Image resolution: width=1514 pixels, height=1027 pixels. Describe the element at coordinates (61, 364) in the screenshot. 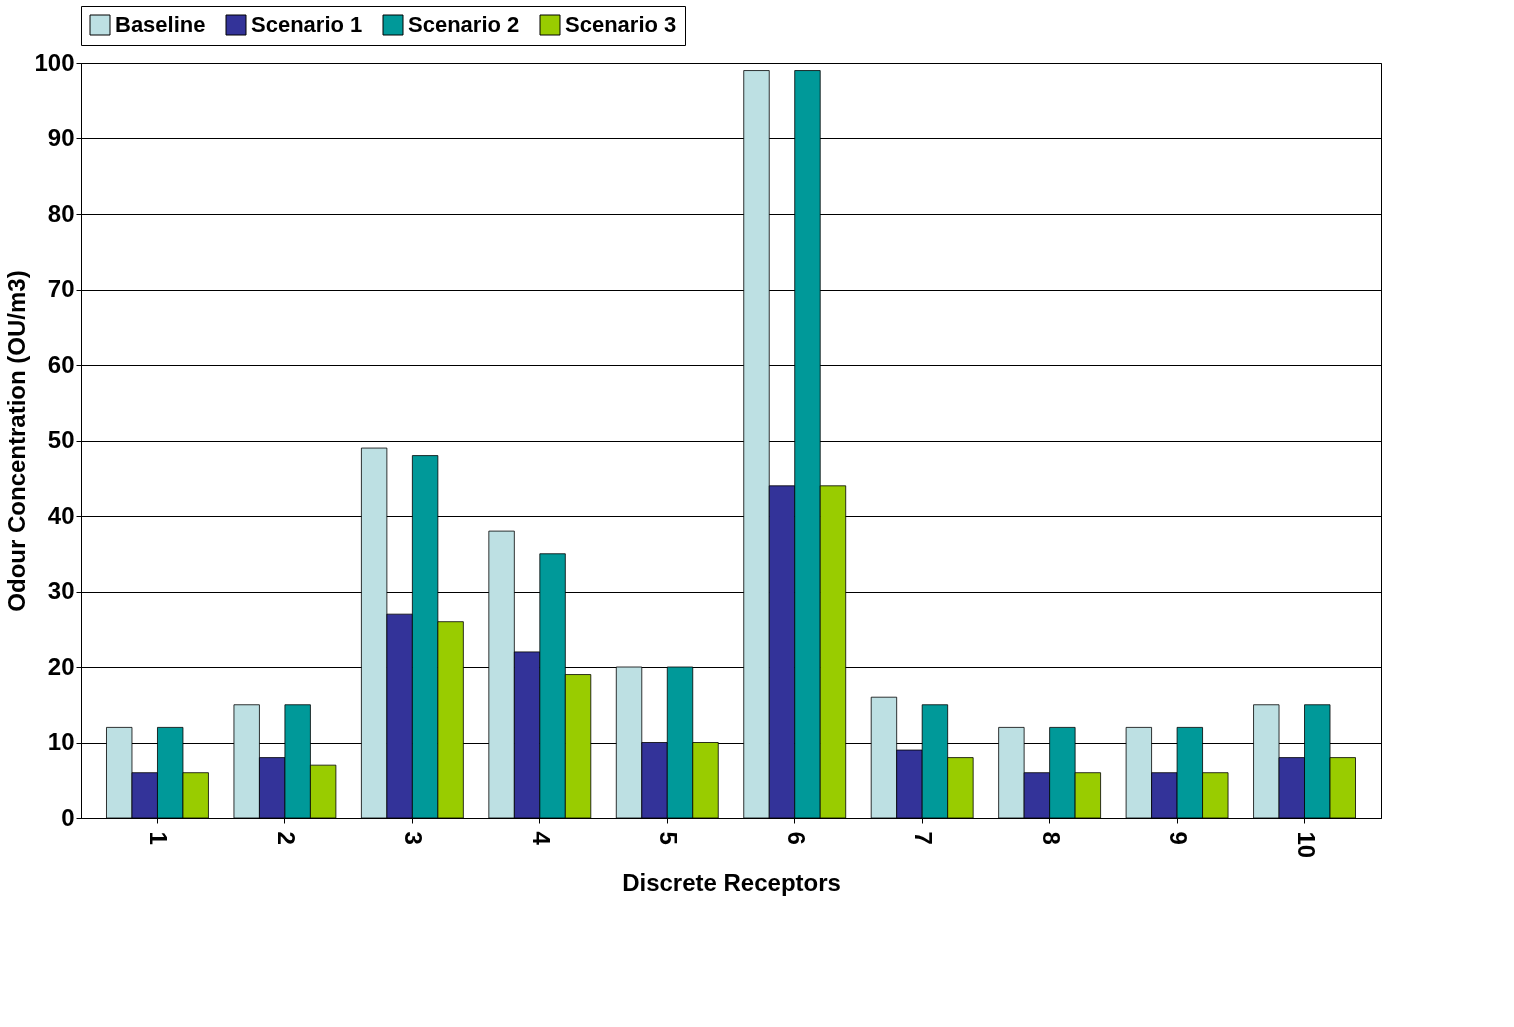

I see `y-tick-label: 60` at that location.